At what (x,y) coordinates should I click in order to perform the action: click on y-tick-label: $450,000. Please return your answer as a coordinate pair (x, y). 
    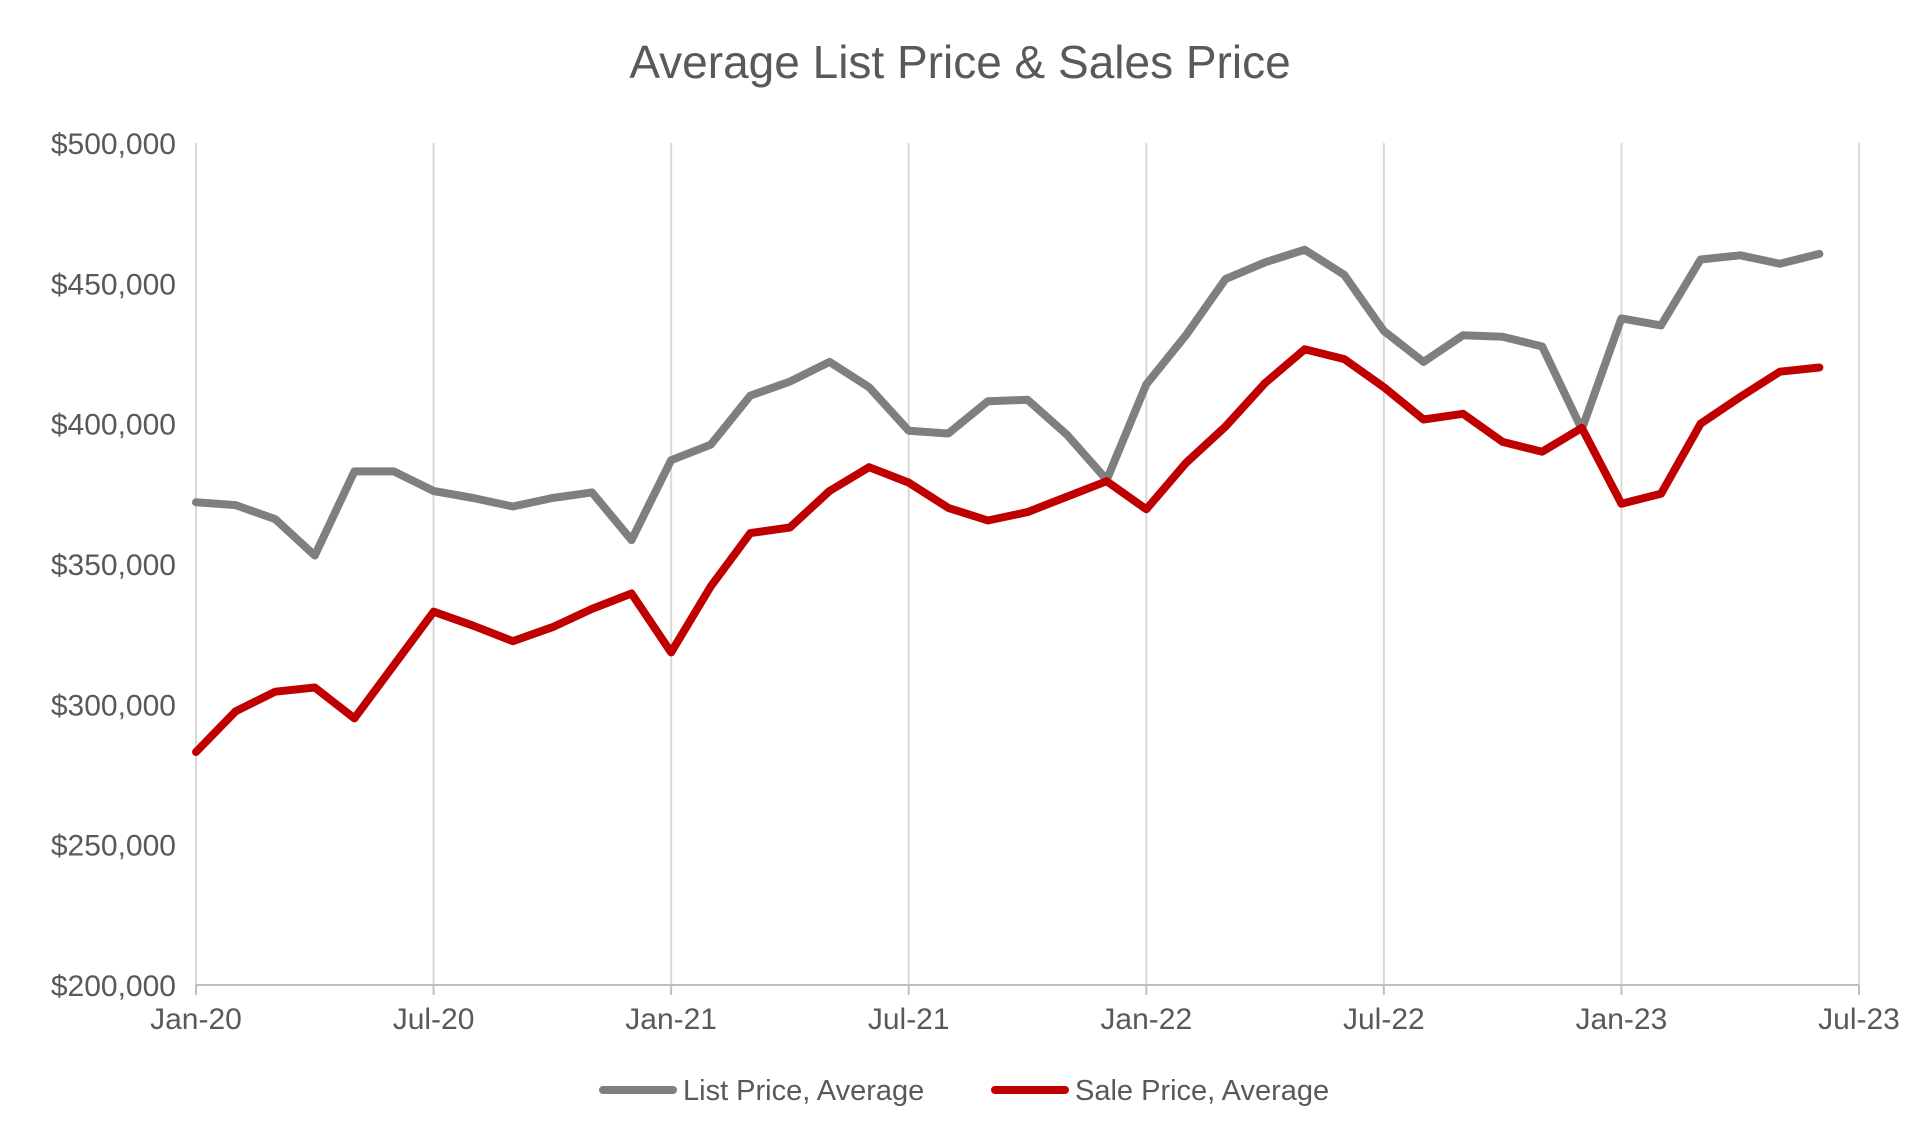
    Looking at the image, I should click on (113, 284).